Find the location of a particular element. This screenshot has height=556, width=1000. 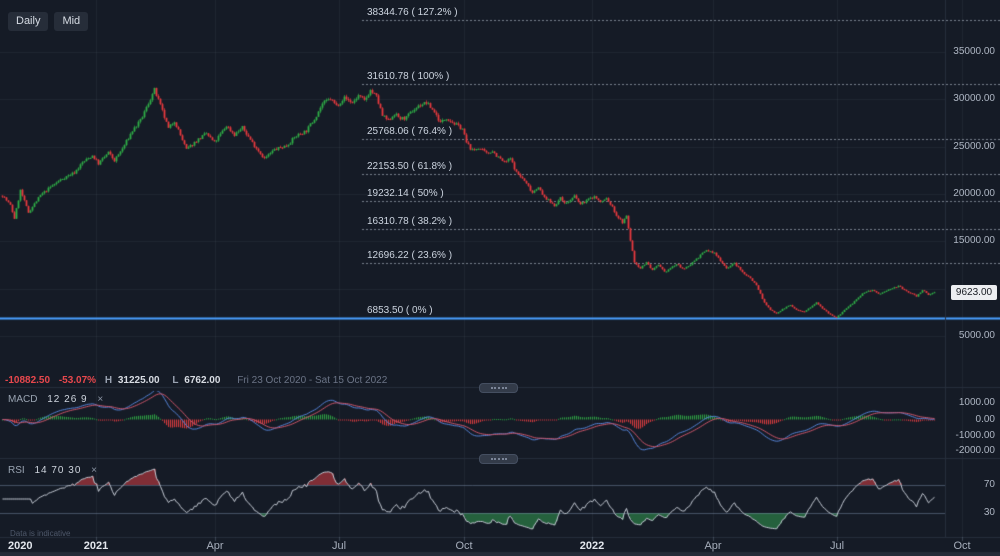

date-range: Fri 23 Oct 2020 - Sat 15 Oct 2022 is located at coordinates (312, 380).